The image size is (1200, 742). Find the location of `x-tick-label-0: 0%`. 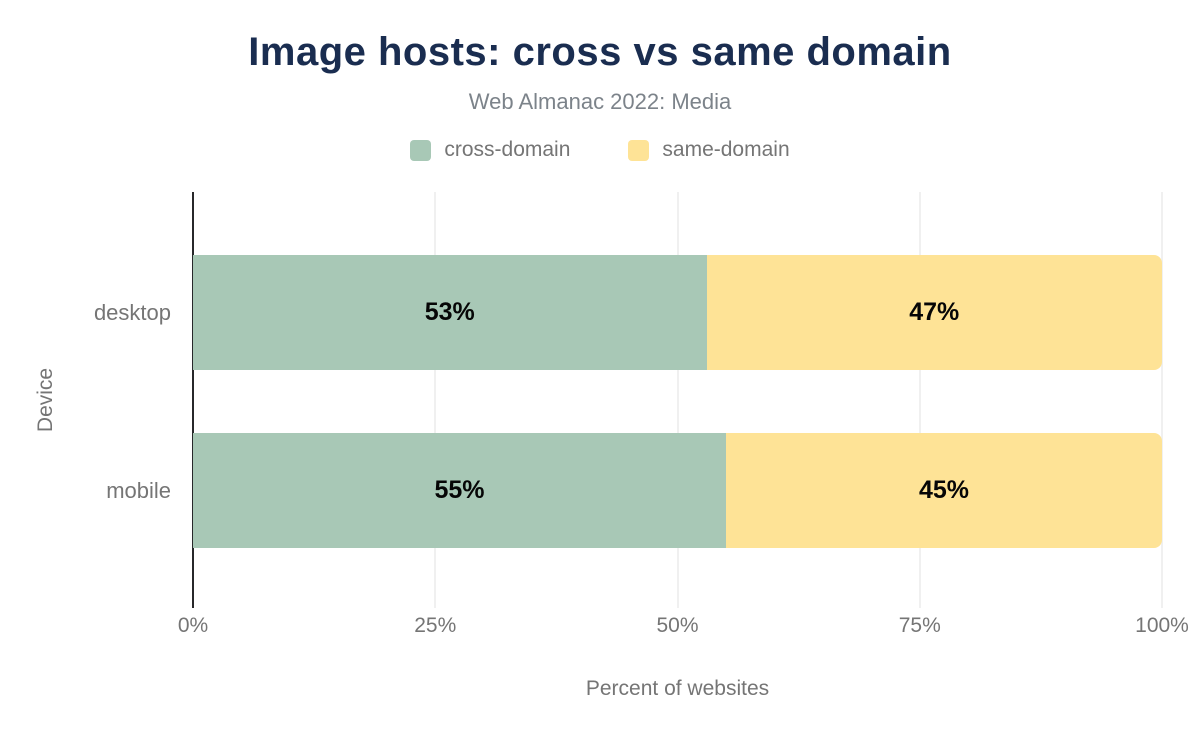

x-tick-label-0: 0% is located at coordinates (193, 625).